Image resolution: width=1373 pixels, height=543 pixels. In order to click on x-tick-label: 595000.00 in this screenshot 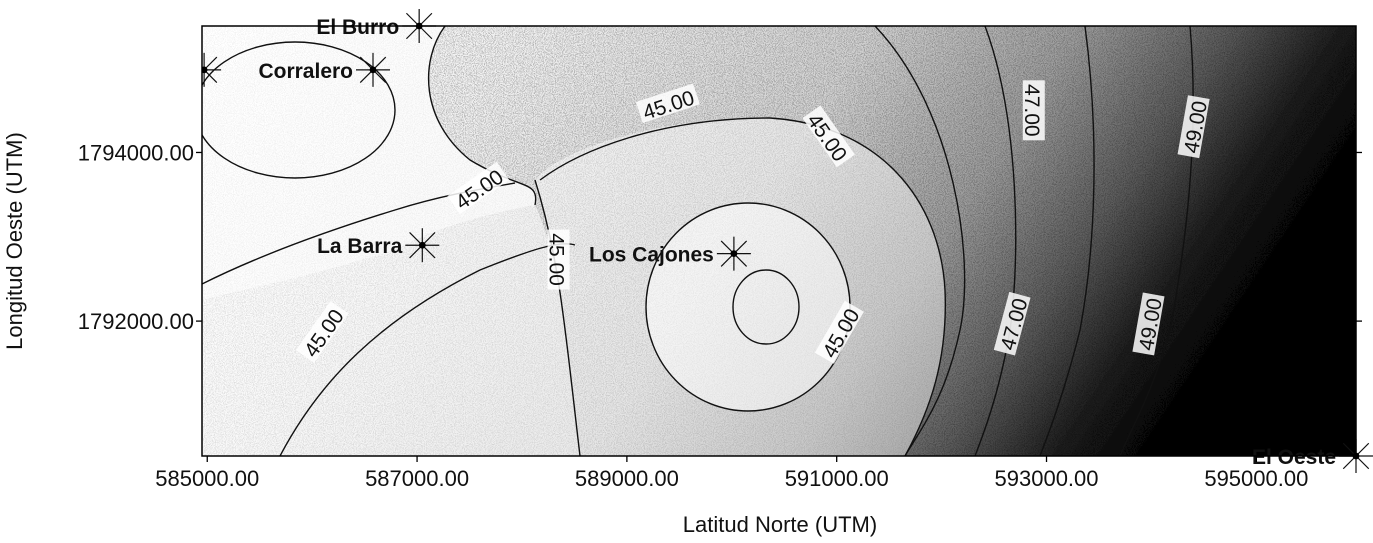, I will do `click(1256, 478)`.